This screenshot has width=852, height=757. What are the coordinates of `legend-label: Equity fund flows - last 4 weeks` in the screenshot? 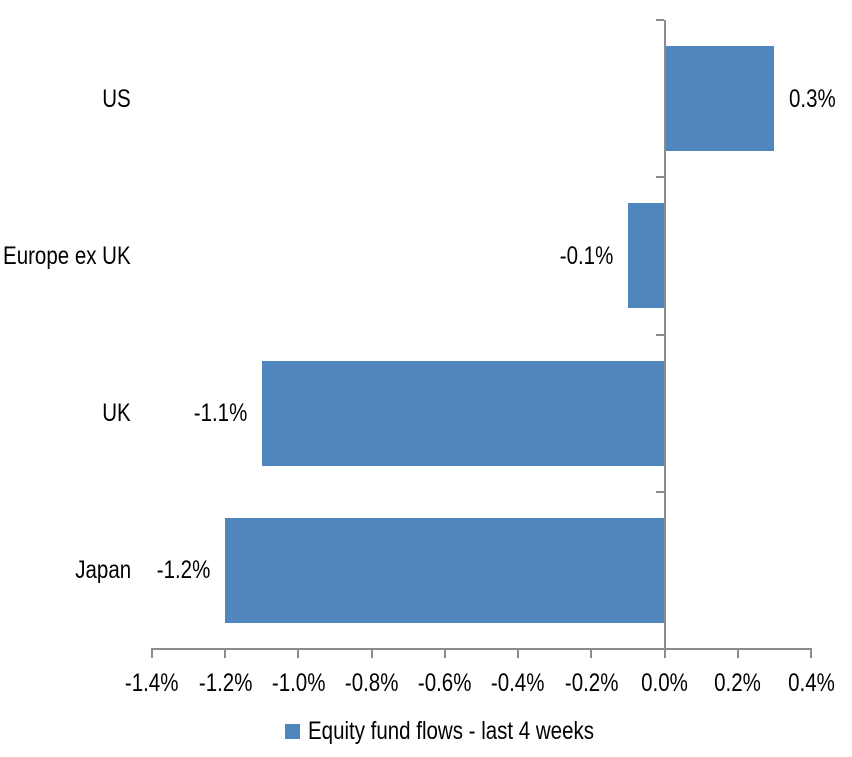 It's located at (451, 731).